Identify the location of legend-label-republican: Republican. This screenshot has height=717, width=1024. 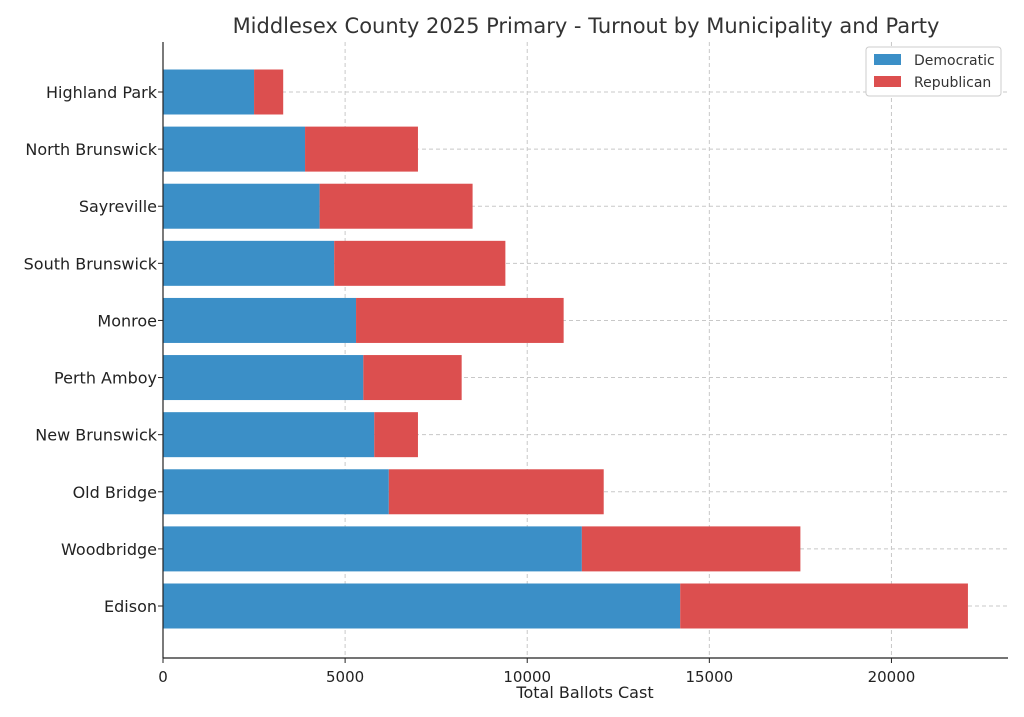
(952, 83).